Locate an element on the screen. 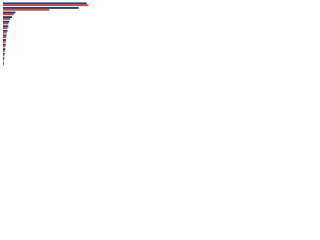  background is located at coordinates (50, 35).